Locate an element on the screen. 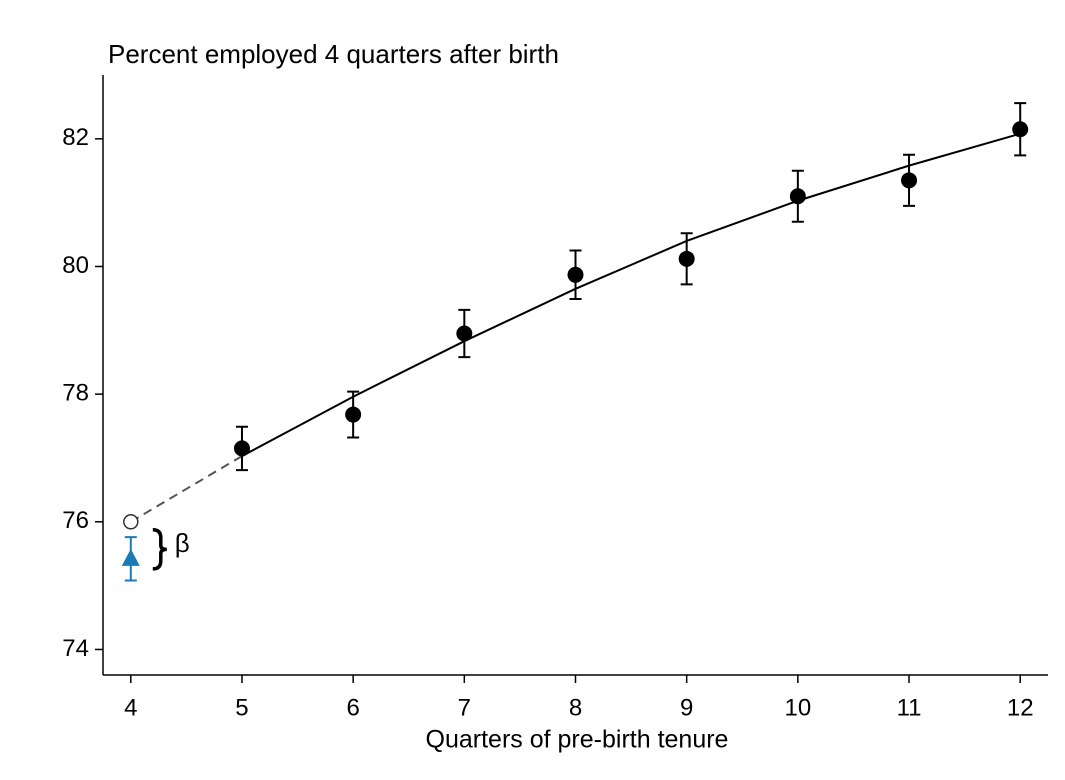  x-tick-label: 11 is located at coordinates (909, 707).